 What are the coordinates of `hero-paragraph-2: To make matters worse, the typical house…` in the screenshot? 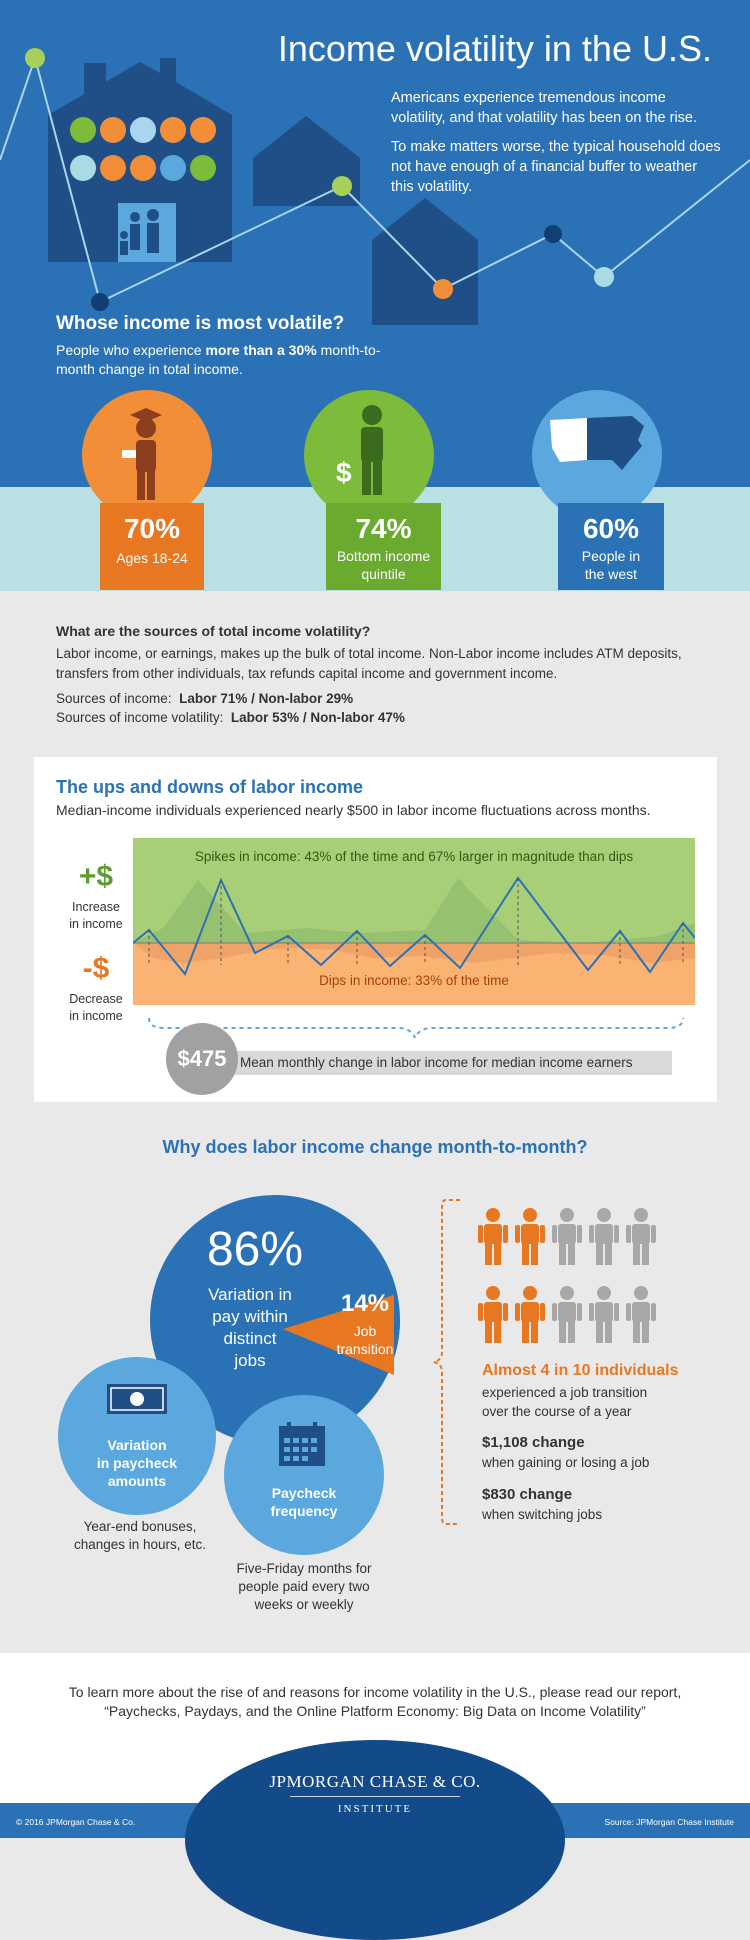 It's located at (556, 167).